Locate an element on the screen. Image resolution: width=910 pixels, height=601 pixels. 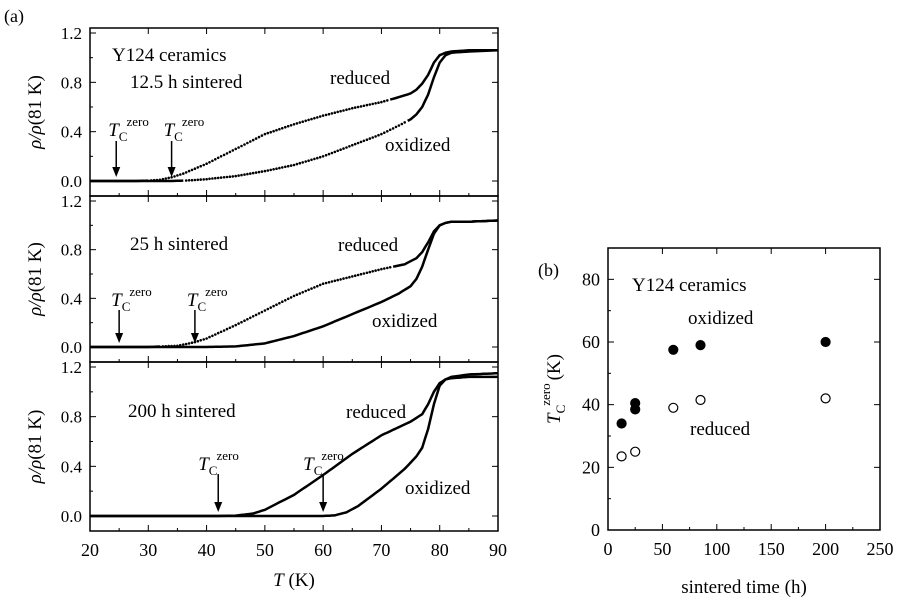
y-tick-label: 1.2 is located at coordinates (71, 33).